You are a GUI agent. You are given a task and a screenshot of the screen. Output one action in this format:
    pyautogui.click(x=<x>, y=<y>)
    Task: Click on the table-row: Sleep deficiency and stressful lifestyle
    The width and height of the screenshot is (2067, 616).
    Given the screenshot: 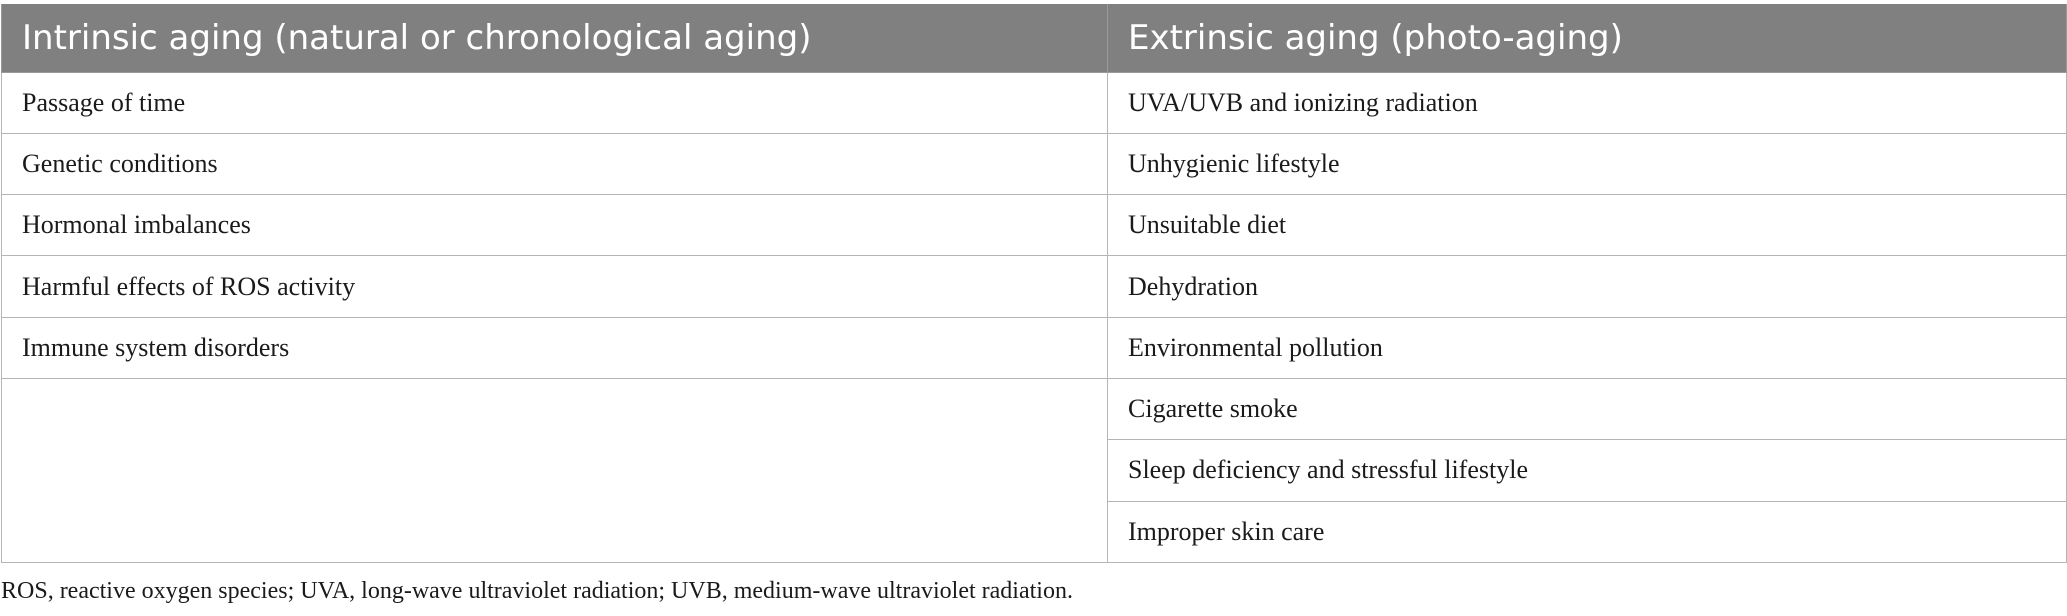 What is the action you would take?
    pyautogui.click(x=1034, y=470)
    